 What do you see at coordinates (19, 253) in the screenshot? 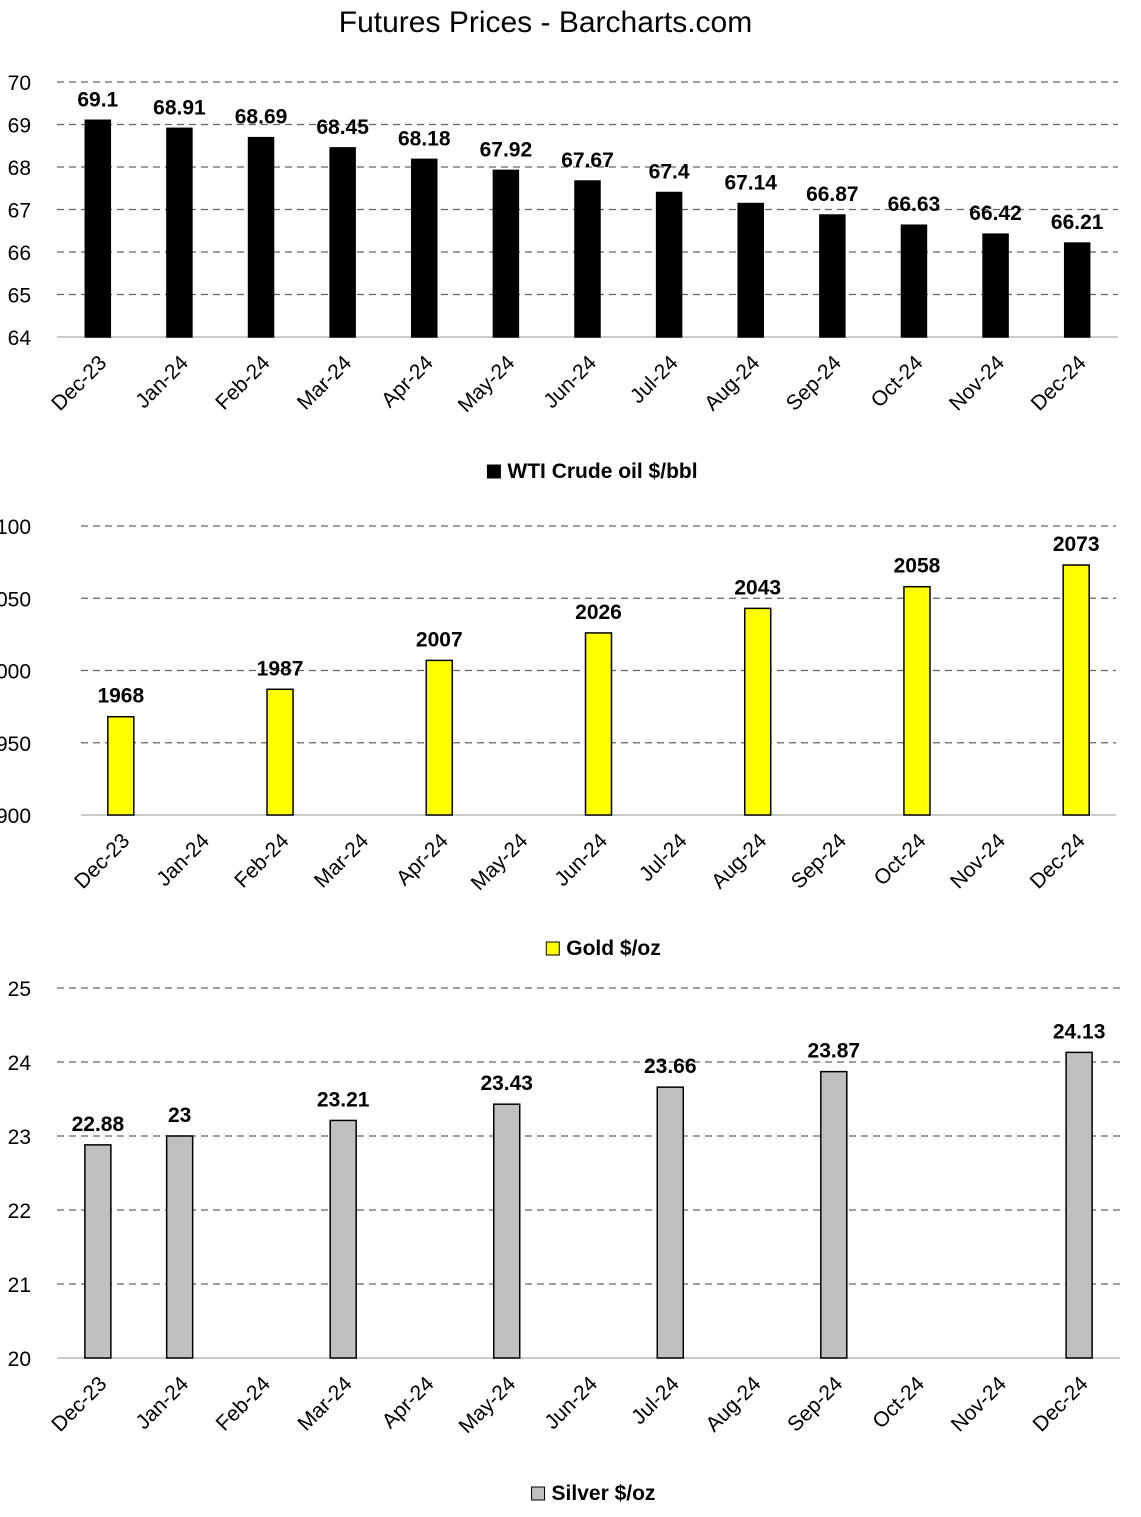
I see `y-tick-label: 66` at bounding box center [19, 253].